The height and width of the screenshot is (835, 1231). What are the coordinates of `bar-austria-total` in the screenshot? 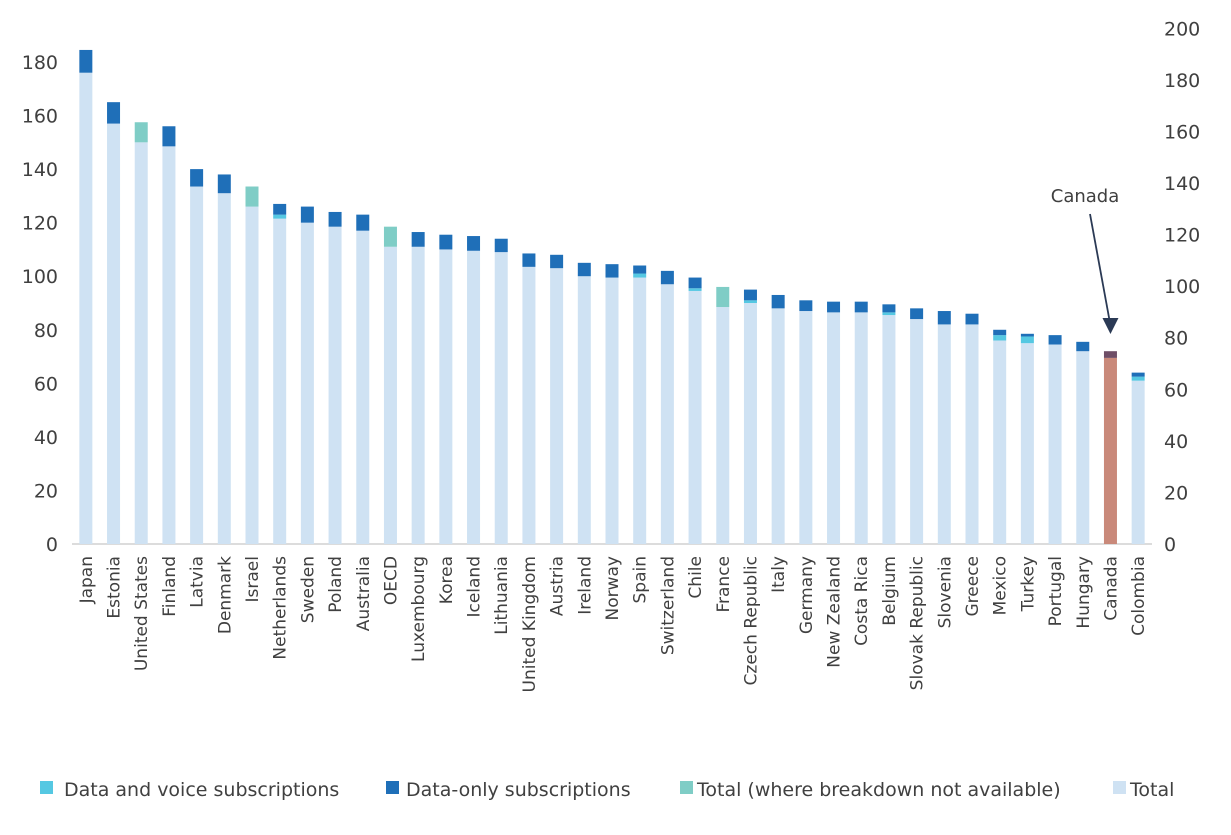 It's located at (557, 406).